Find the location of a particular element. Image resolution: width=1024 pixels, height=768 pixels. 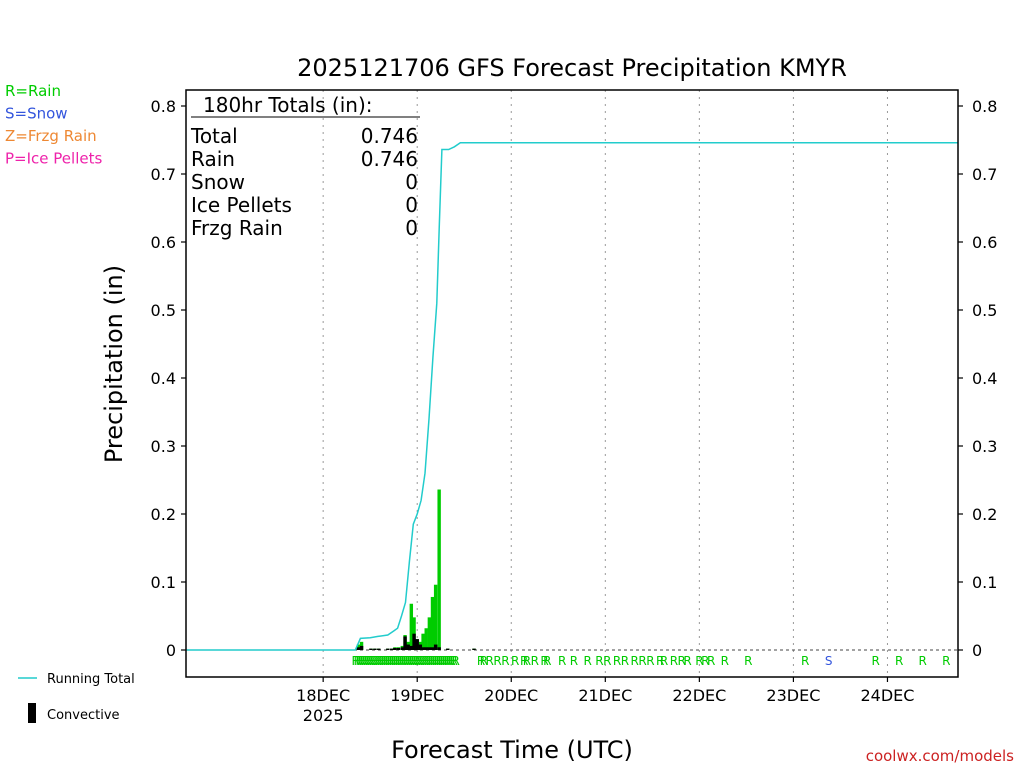

precip-type-legend-item: S=Snow is located at coordinates (36, 114).